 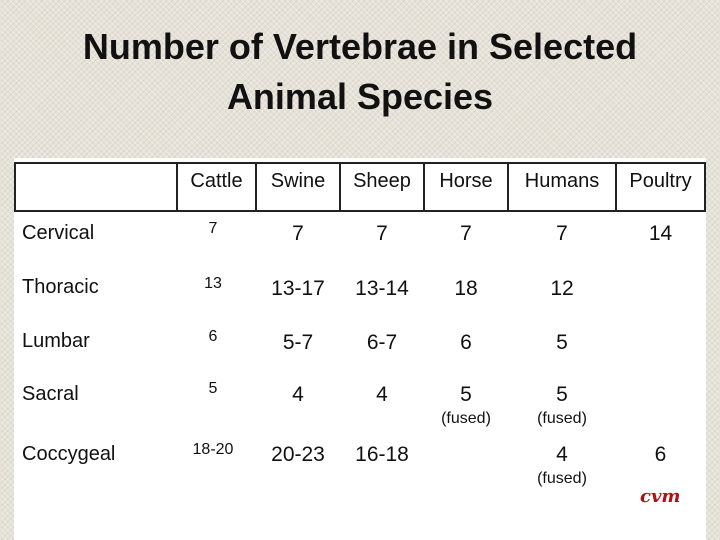 What do you see at coordinates (660, 233) in the screenshot?
I see `cell-cervical-poultry: 14` at bounding box center [660, 233].